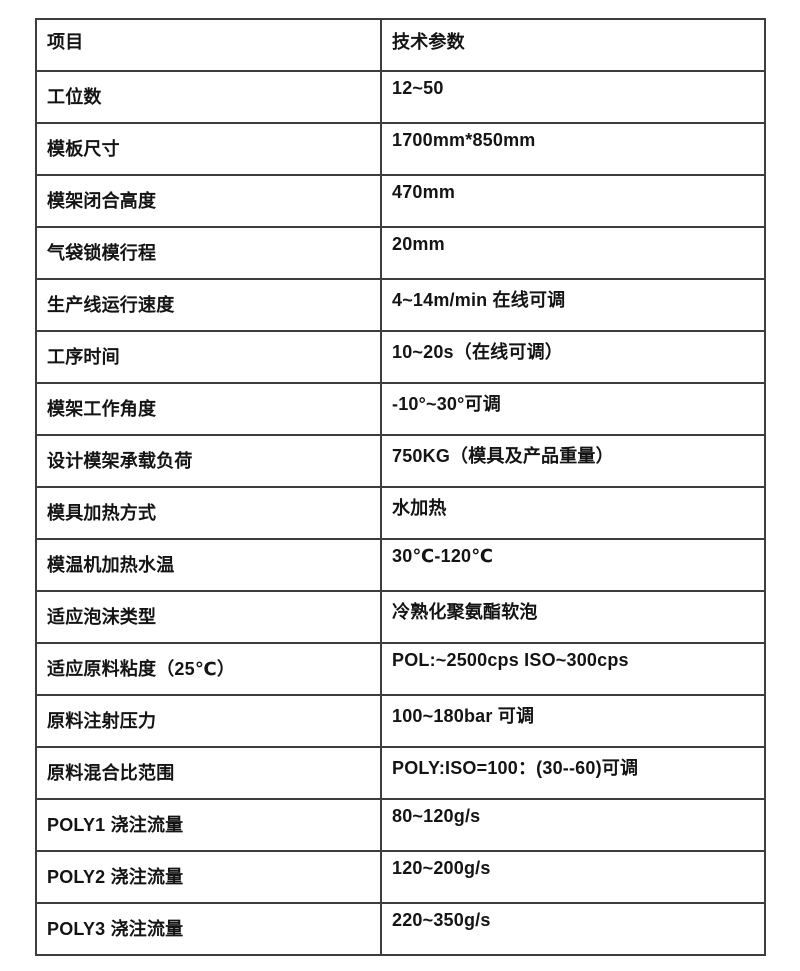 This screenshot has width=800, height=971. I want to click on table-row: 原料注射压力 100~180bar 可调, so click(400, 721).